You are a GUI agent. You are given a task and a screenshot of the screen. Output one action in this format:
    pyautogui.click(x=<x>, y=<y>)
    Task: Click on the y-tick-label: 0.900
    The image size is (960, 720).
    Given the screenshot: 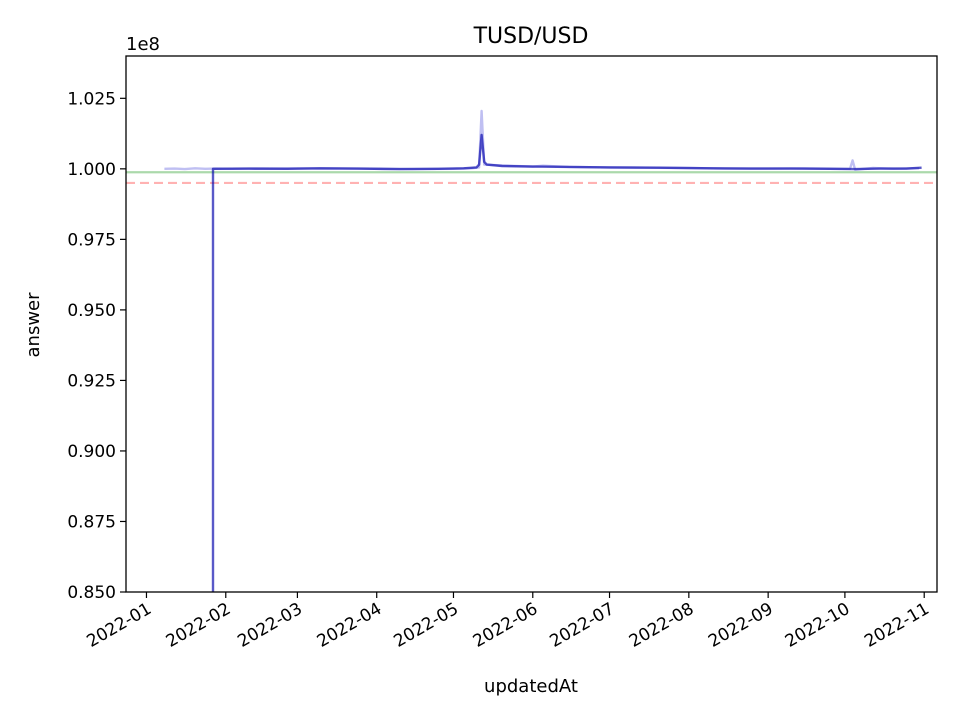 What is the action you would take?
    pyautogui.click(x=91, y=452)
    